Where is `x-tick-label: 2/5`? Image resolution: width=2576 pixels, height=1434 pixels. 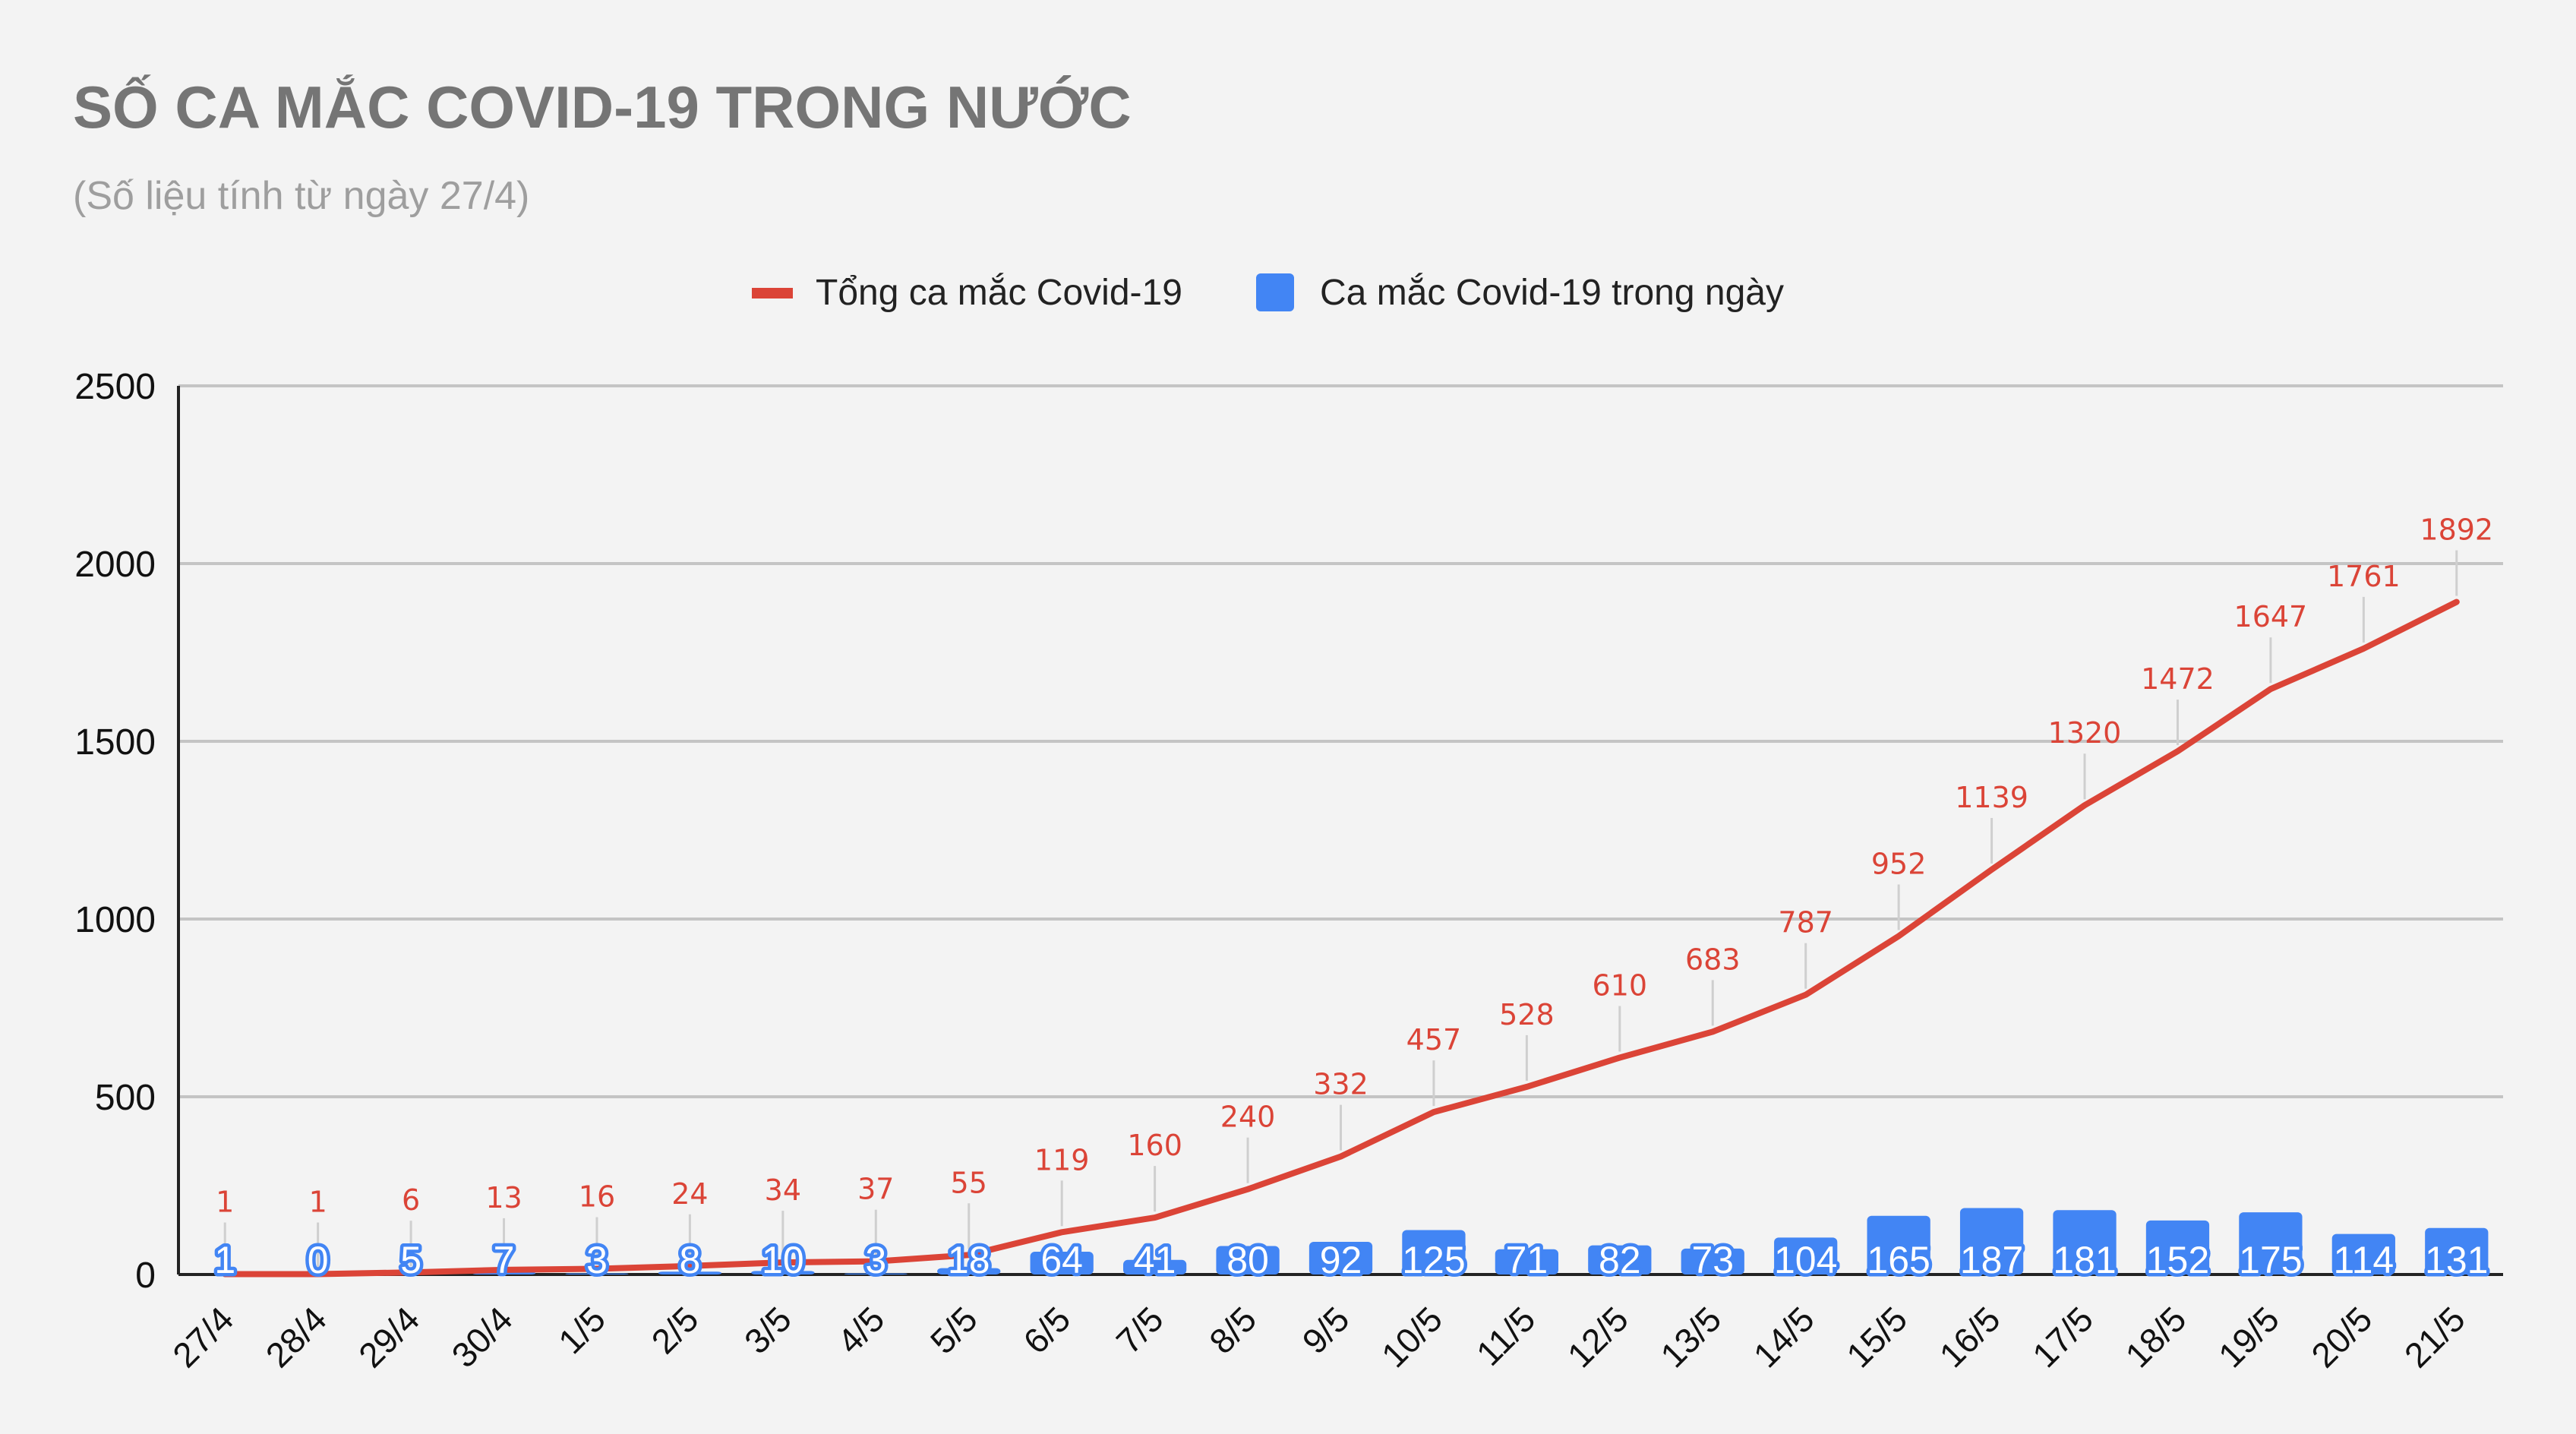
x-tick-label: 2/5 is located at coordinates (674, 1330).